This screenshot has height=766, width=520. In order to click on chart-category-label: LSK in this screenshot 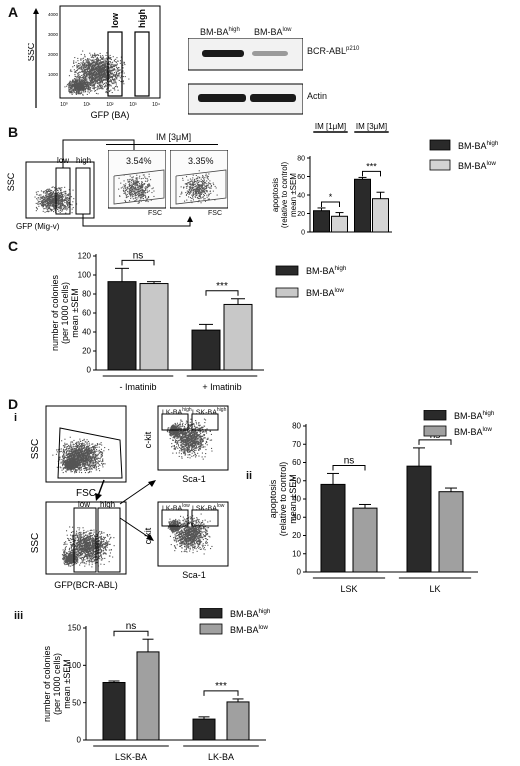, I will do `click(348, 589)`.